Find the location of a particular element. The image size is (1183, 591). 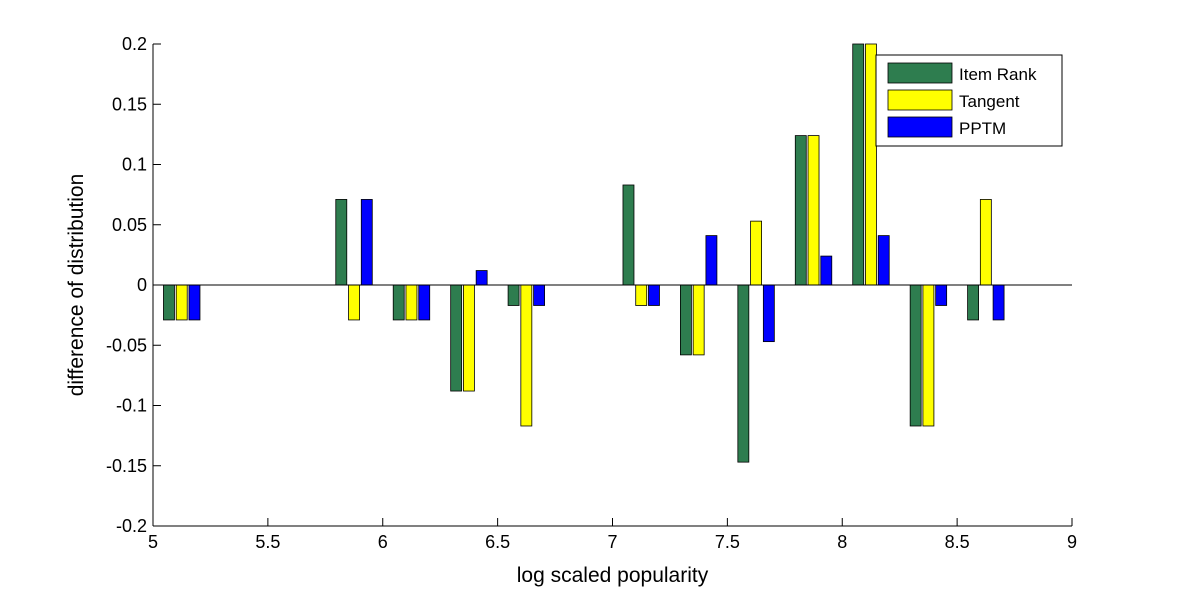

x-tick-label: 6.5 is located at coordinates (497, 542).